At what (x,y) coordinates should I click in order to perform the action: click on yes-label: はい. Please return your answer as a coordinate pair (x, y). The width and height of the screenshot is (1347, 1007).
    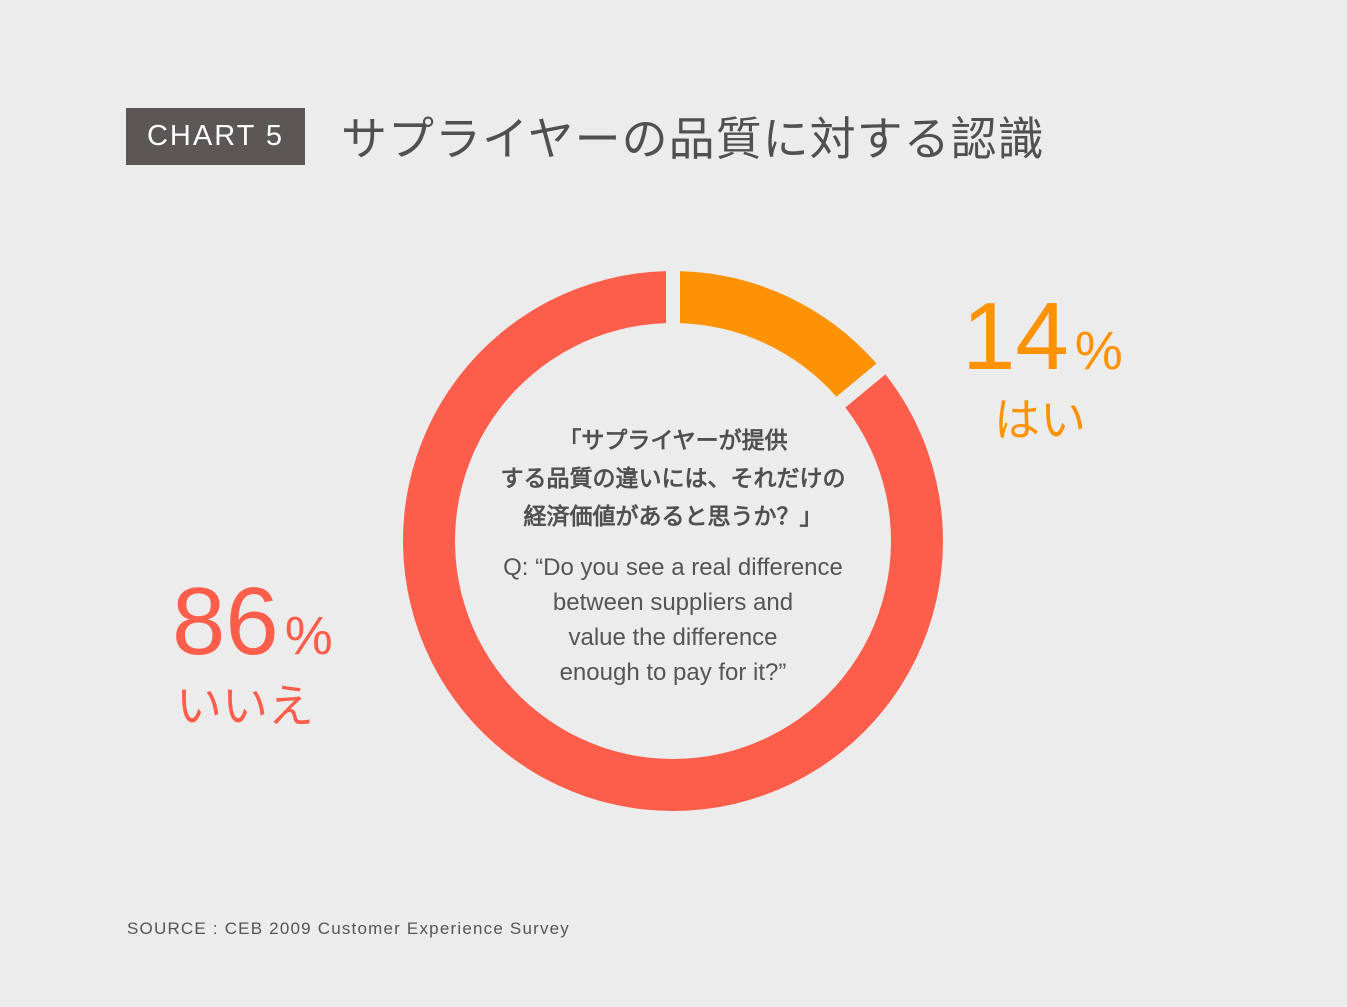
    Looking at the image, I should click on (1040, 420).